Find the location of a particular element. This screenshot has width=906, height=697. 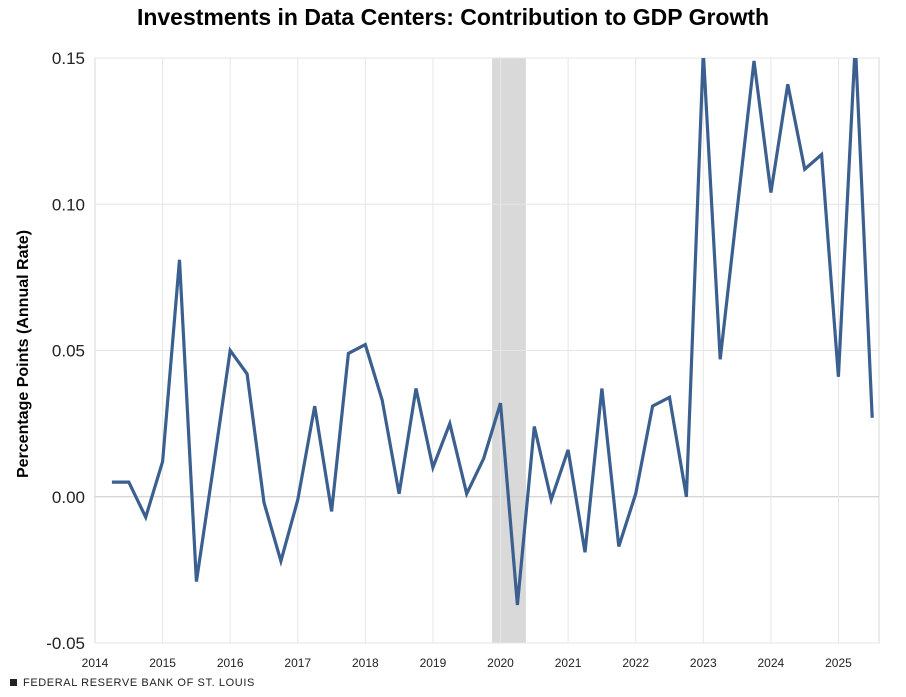

x-tick-label: 2023 is located at coordinates (703, 663).